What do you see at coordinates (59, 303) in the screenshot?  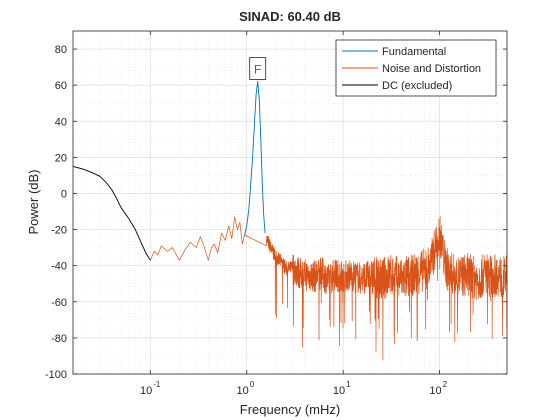 I see `y-tick-label: -60` at bounding box center [59, 303].